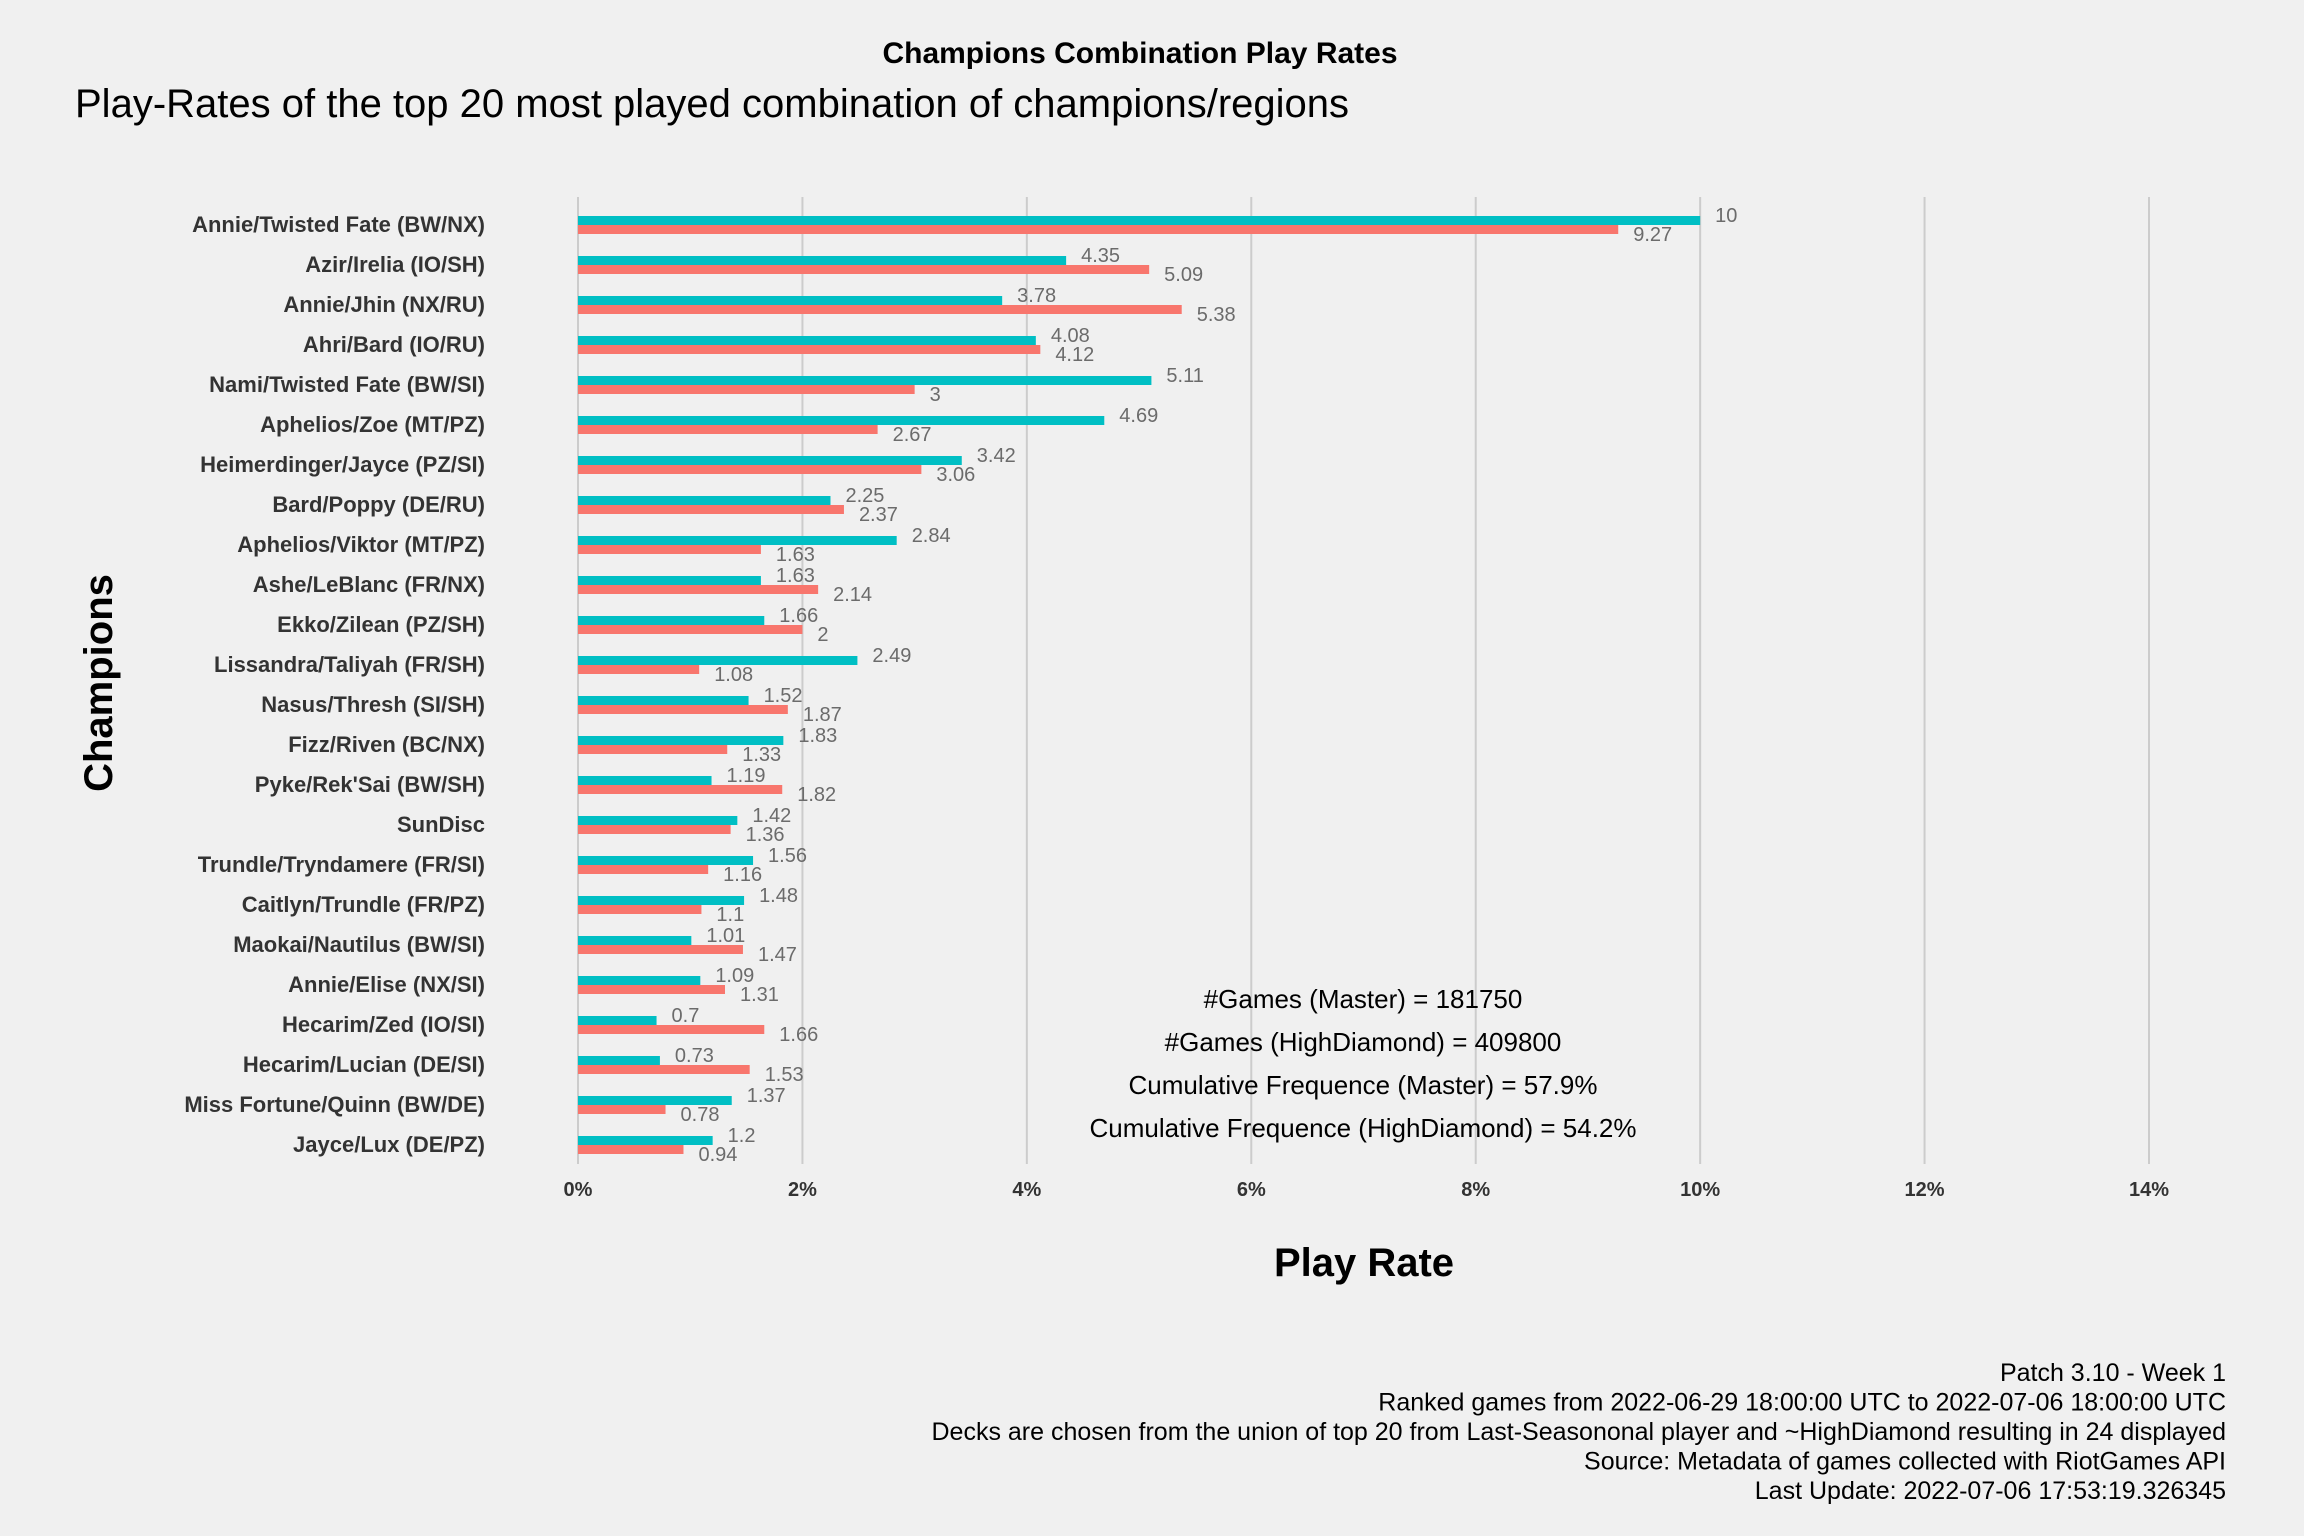 The image size is (2304, 1536). I want to click on x-tick-label: 4%, so click(1026, 1190).